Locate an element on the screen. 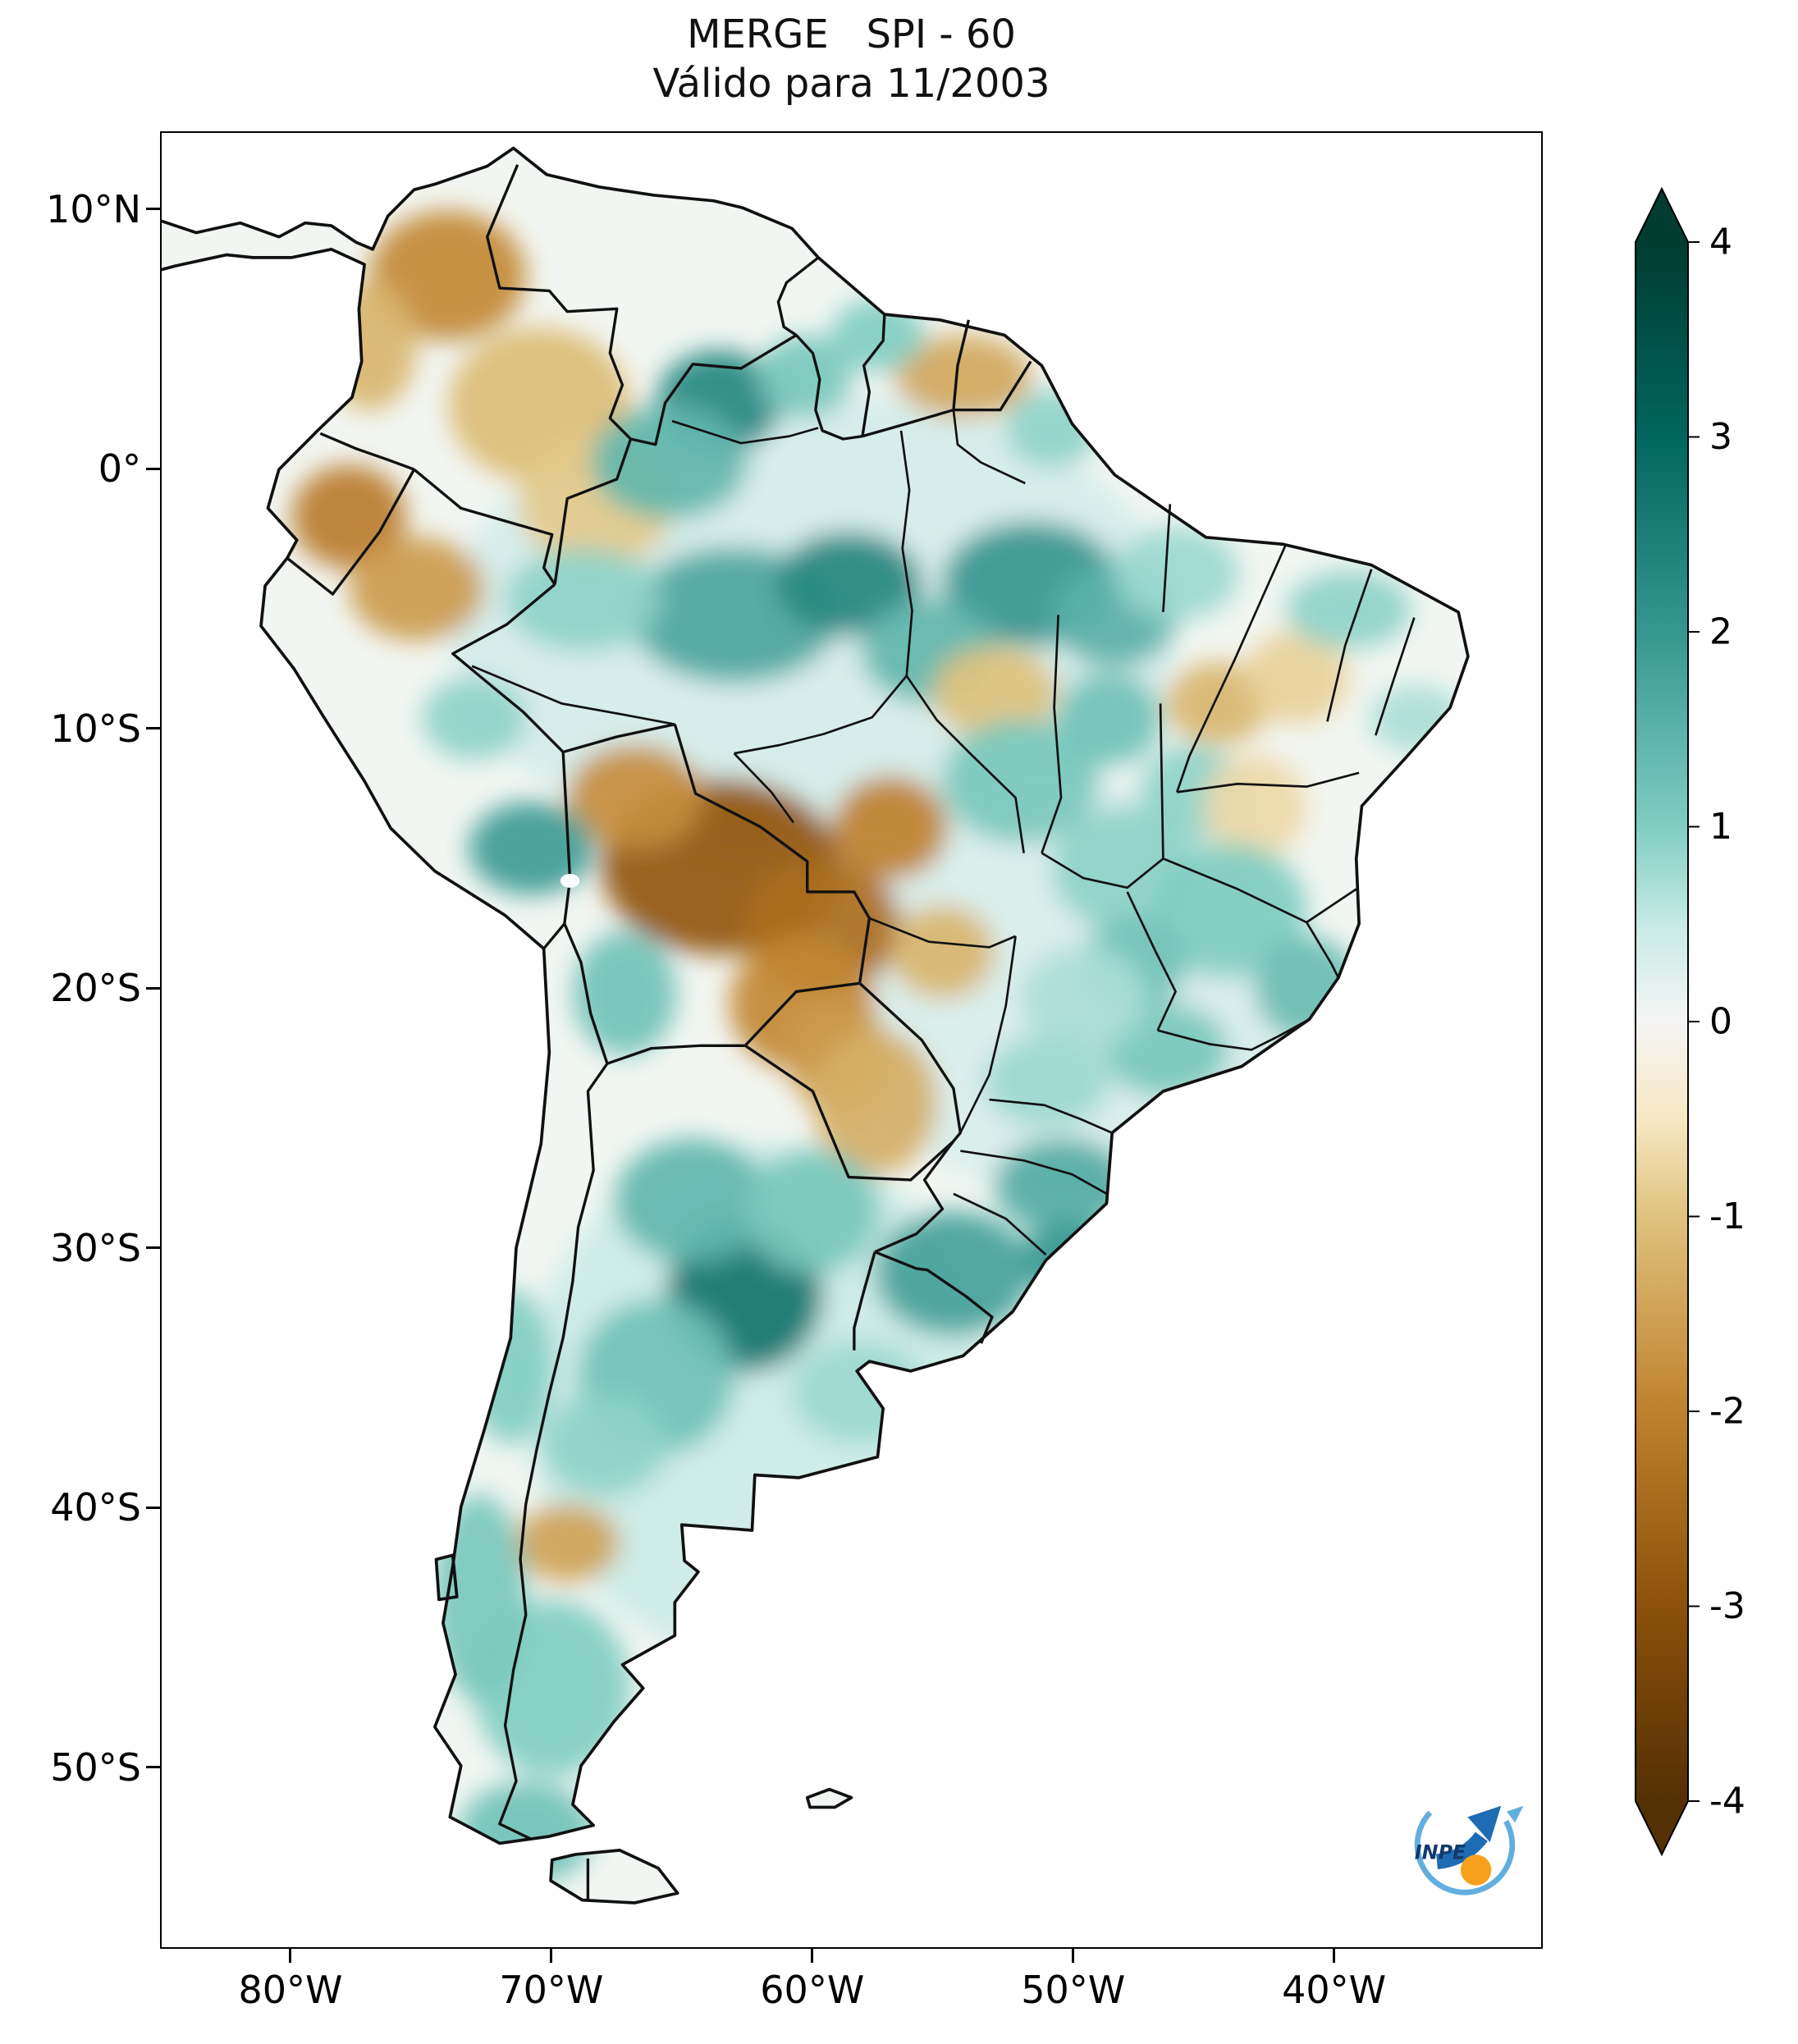  colorbar-gradient-bar is located at coordinates (1662, 1021).